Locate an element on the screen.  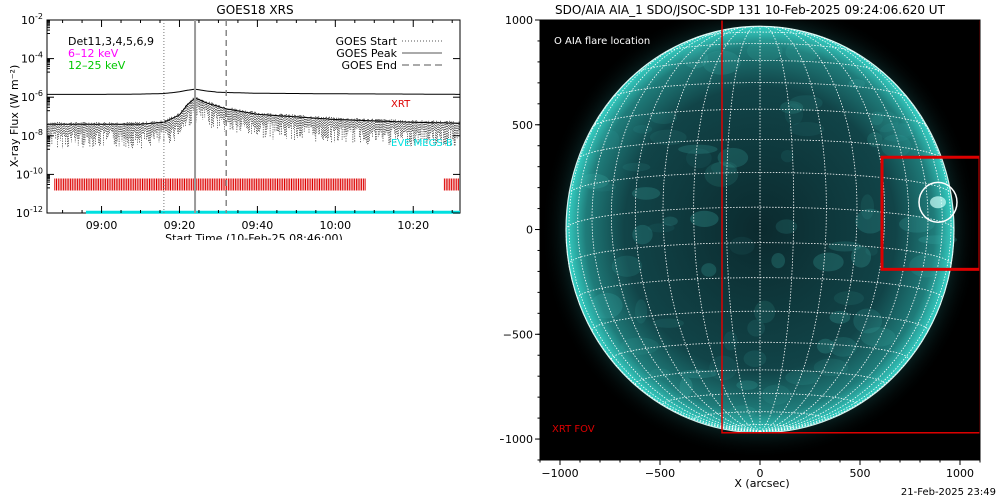
aia-x-tick-label: −500 is located at coordinates (660, 473).